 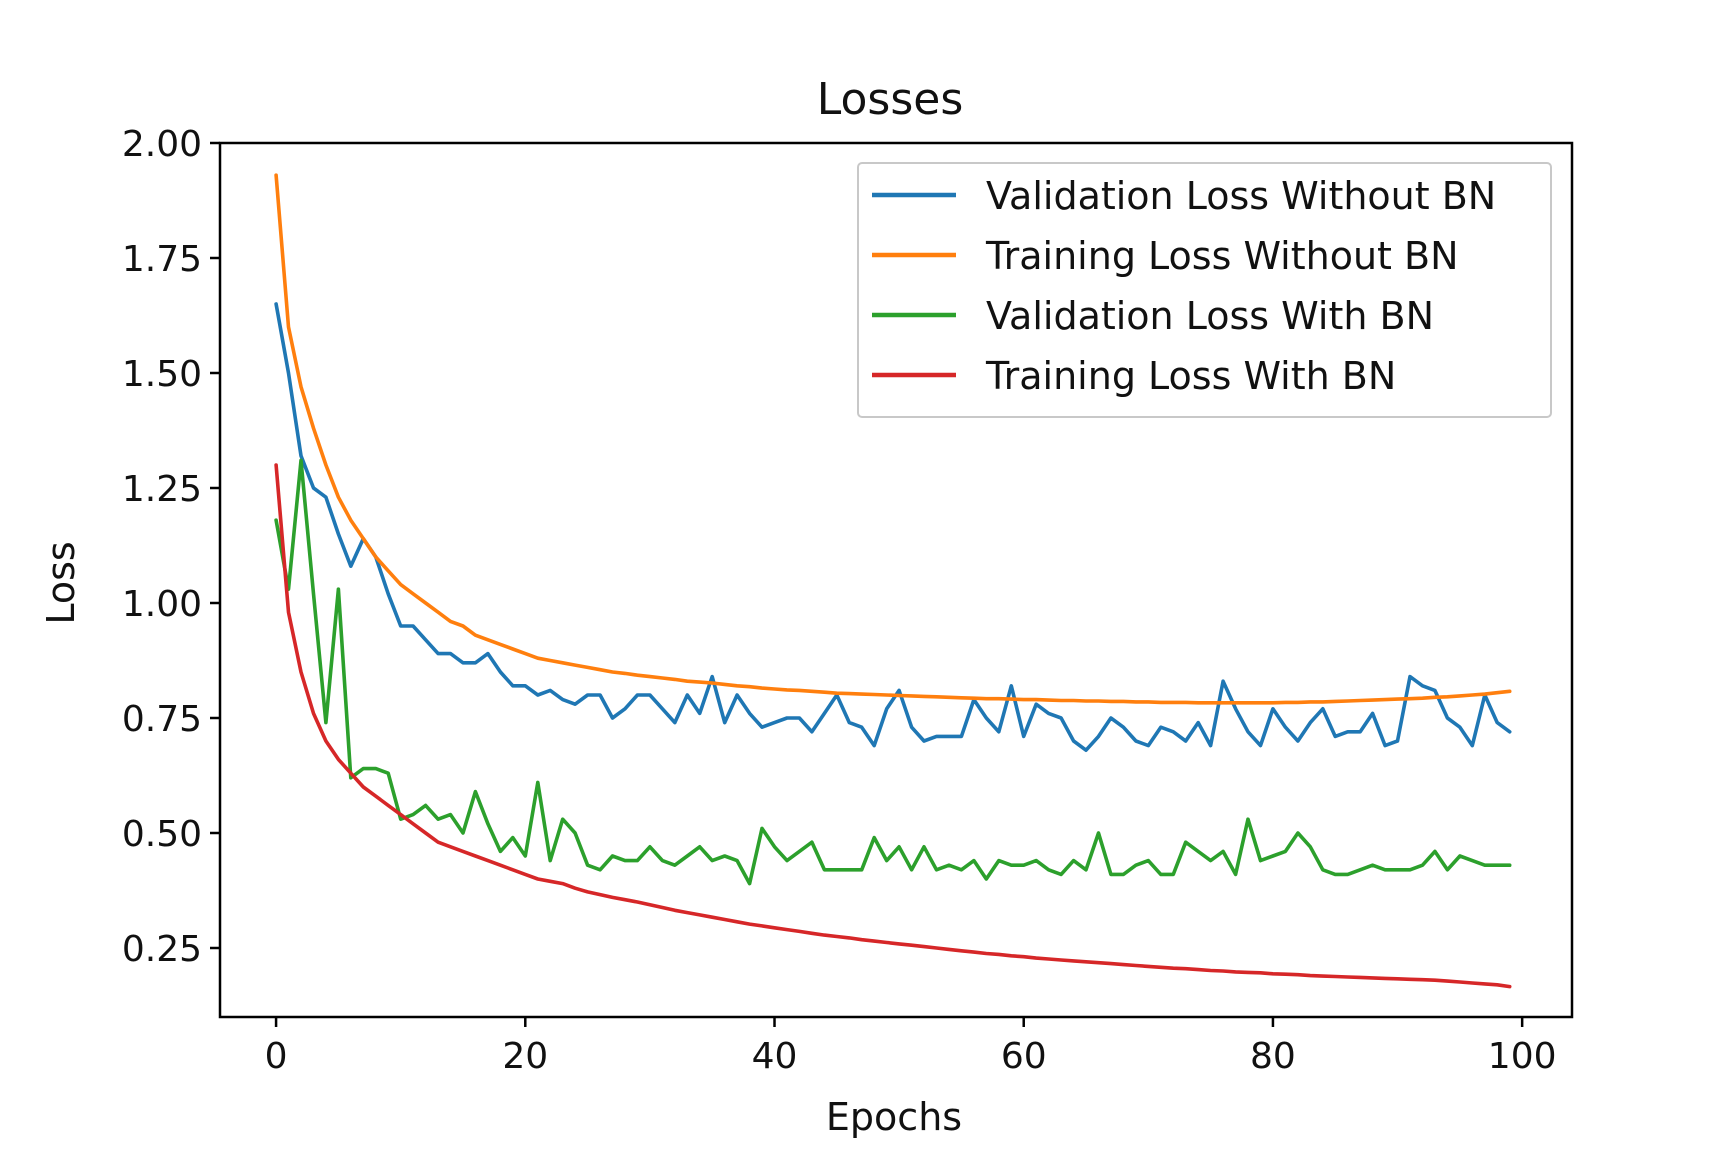 I want to click on x-tick-label: 100, so click(x=1522, y=1056).